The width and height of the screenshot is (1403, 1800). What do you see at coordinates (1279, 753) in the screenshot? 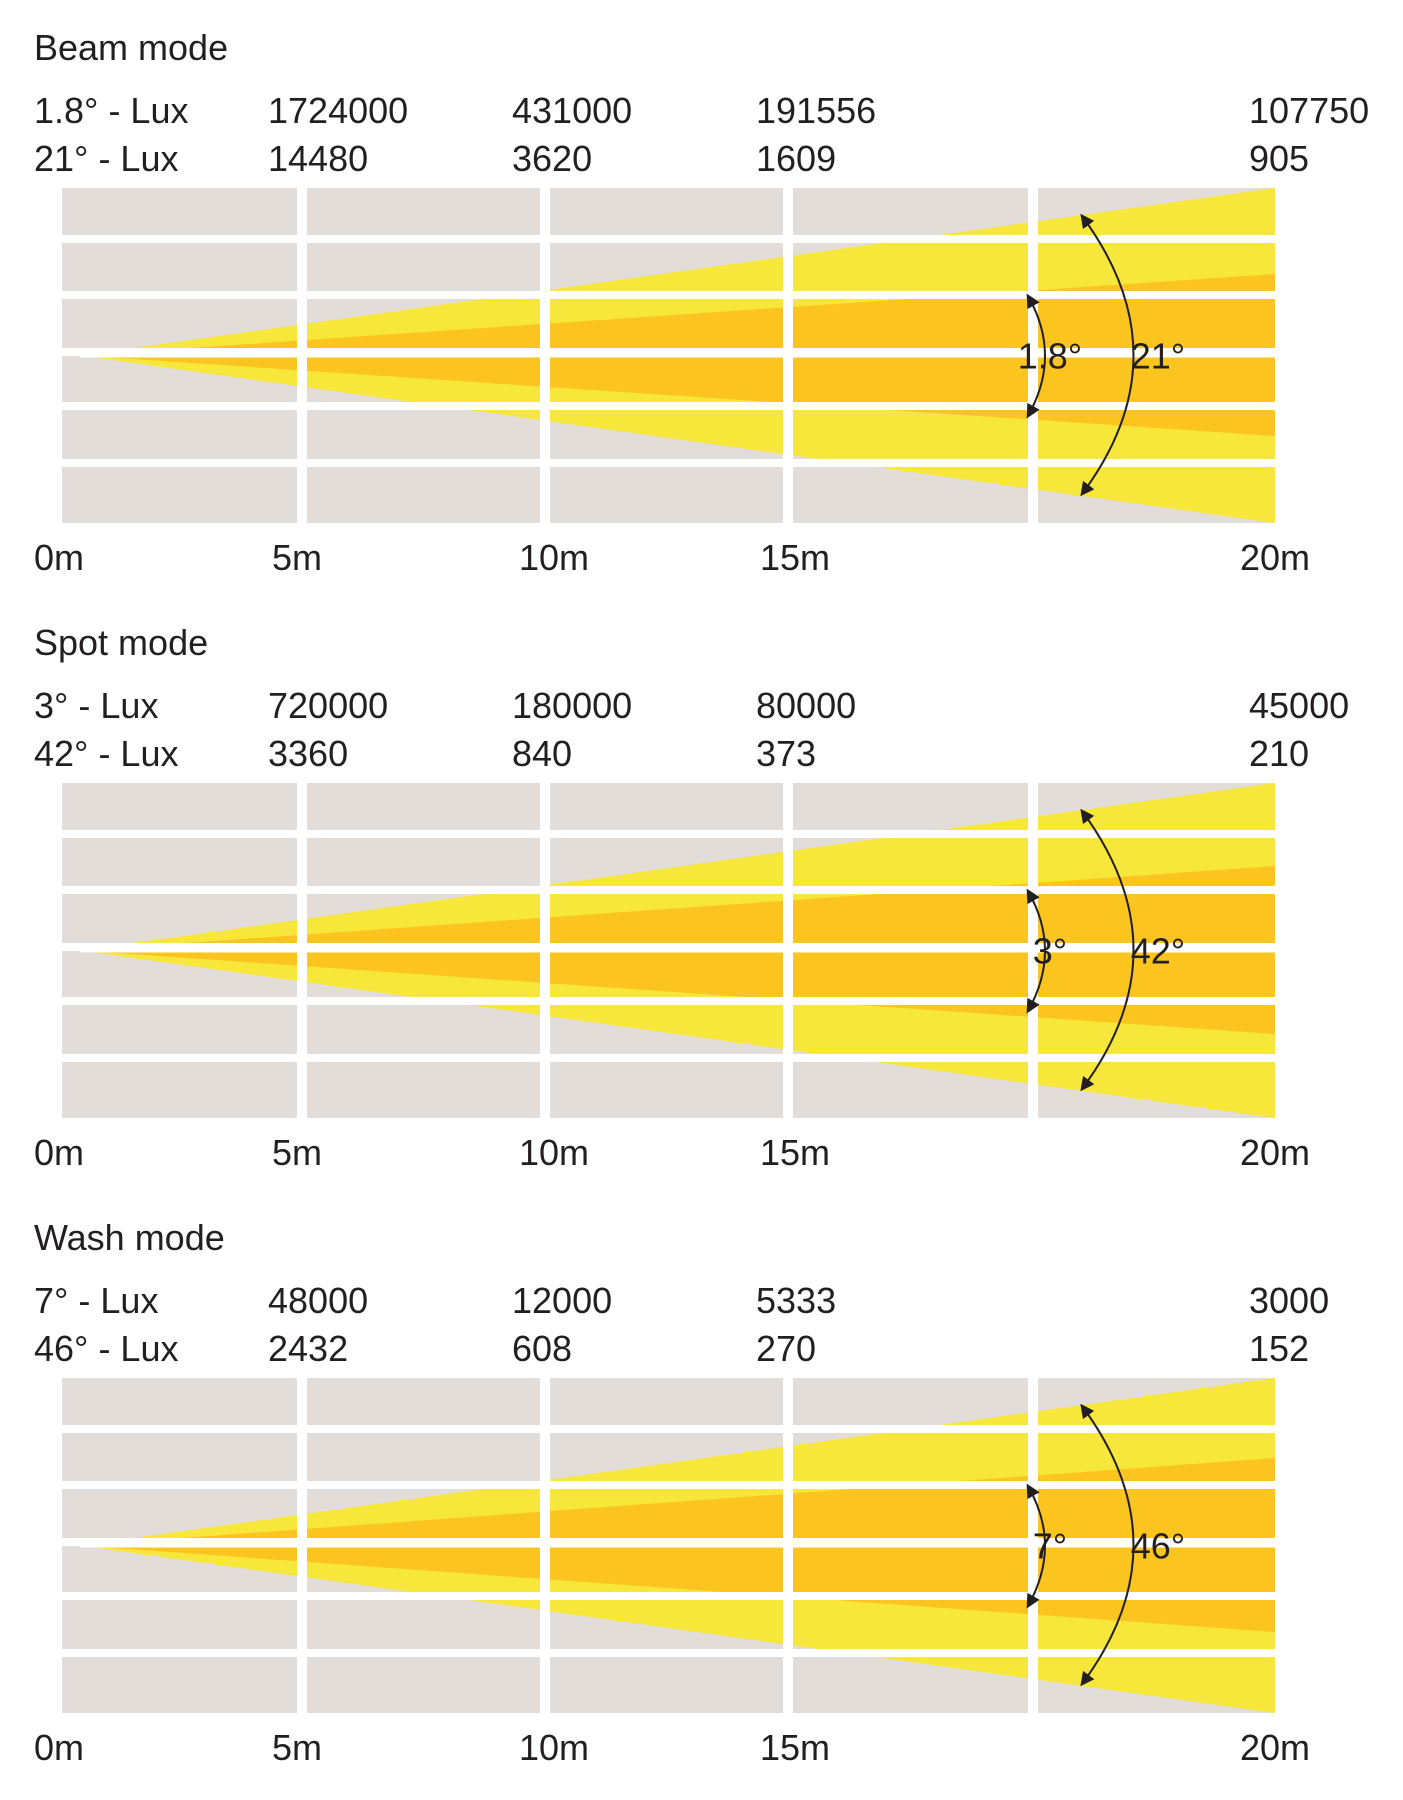
I see `wide-lux-20m: 210` at bounding box center [1279, 753].